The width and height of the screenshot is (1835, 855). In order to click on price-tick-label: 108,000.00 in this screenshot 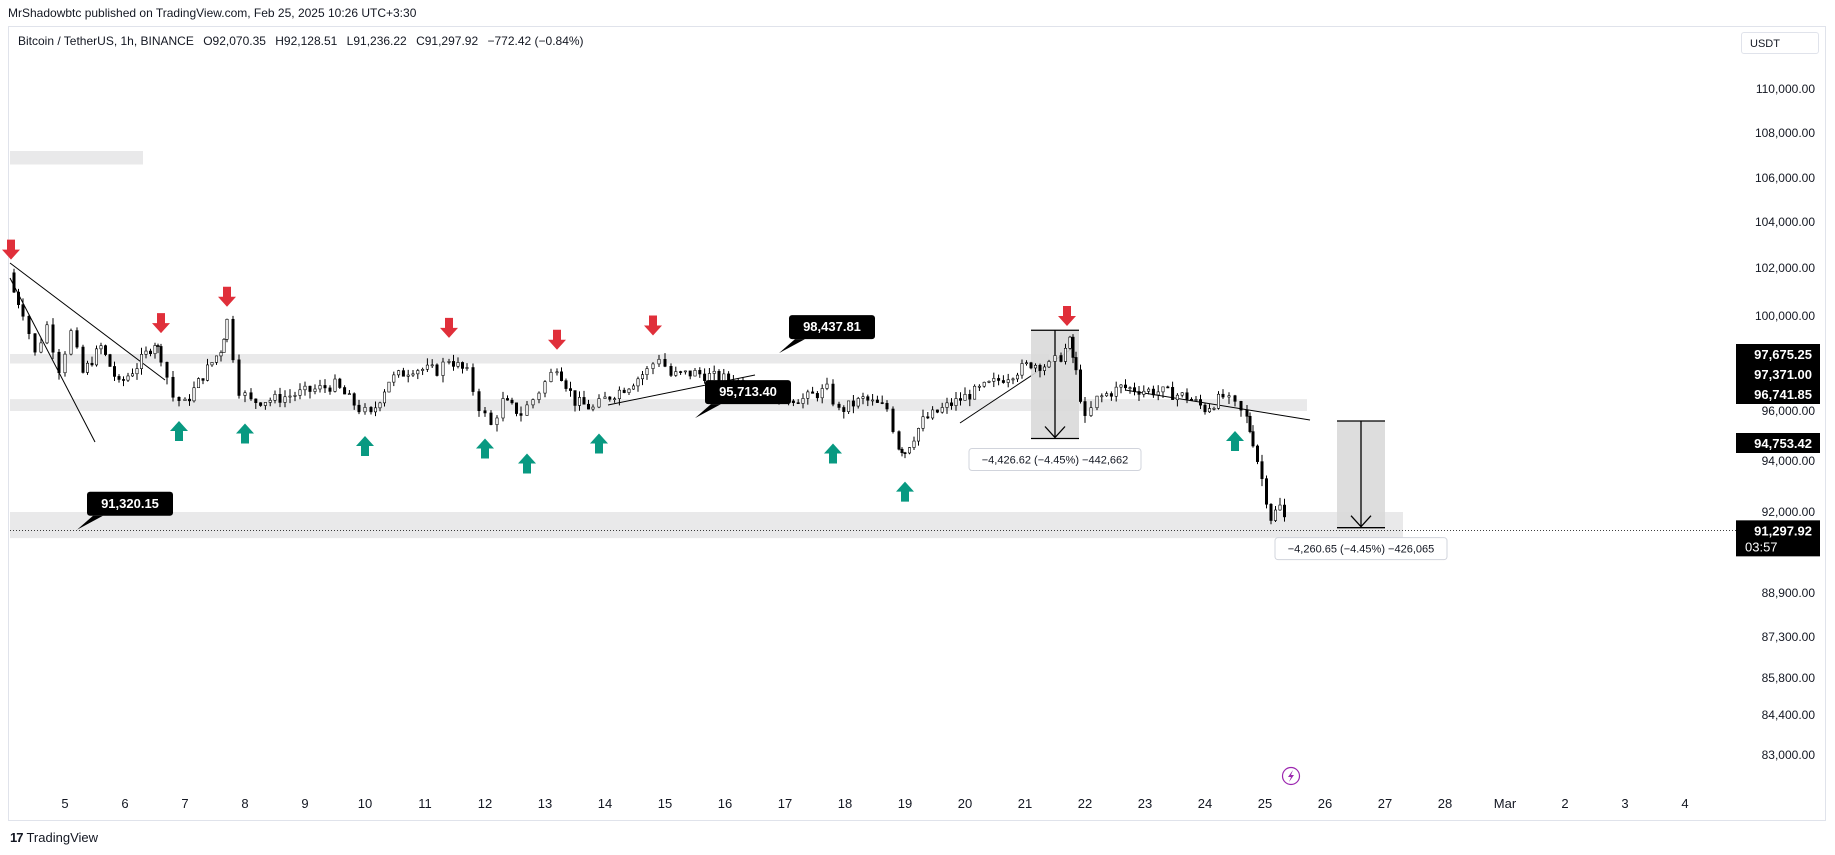, I will do `click(1785, 133)`.